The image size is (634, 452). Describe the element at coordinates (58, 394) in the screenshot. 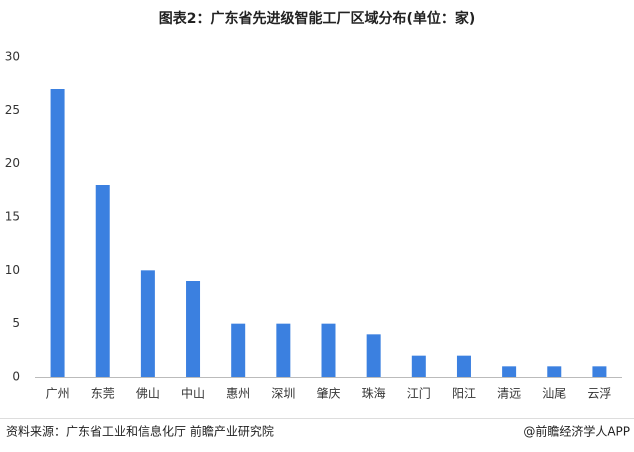

I see `x-tick-label: 广州` at that location.